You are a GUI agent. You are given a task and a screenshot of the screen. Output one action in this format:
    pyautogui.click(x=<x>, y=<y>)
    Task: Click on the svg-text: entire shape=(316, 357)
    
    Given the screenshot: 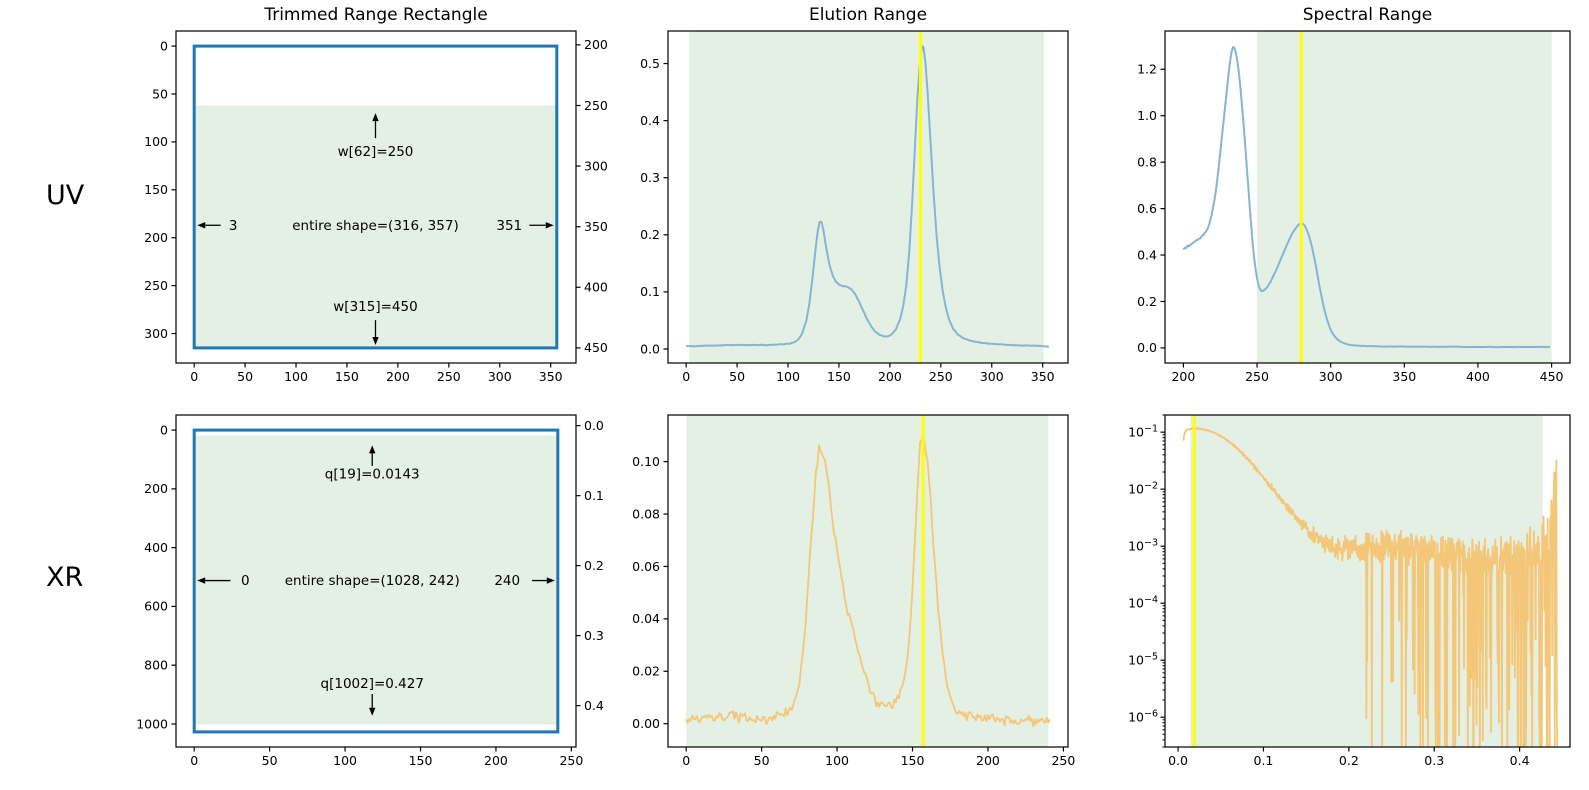 What is the action you would take?
    pyautogui.click(x=375, y=226)
    